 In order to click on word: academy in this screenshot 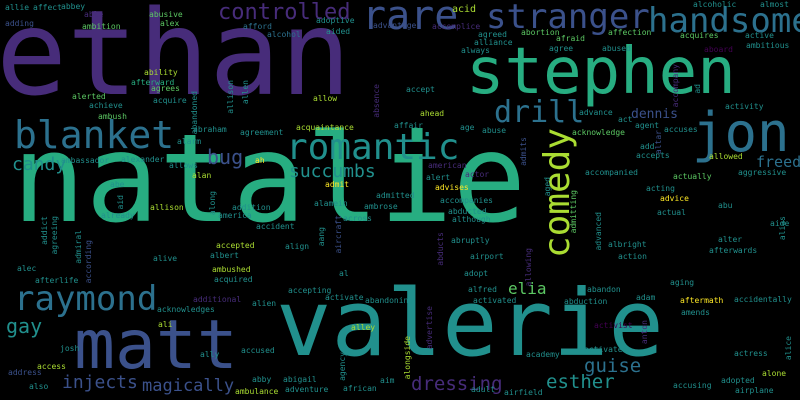, I will do `click(543, 354)`.